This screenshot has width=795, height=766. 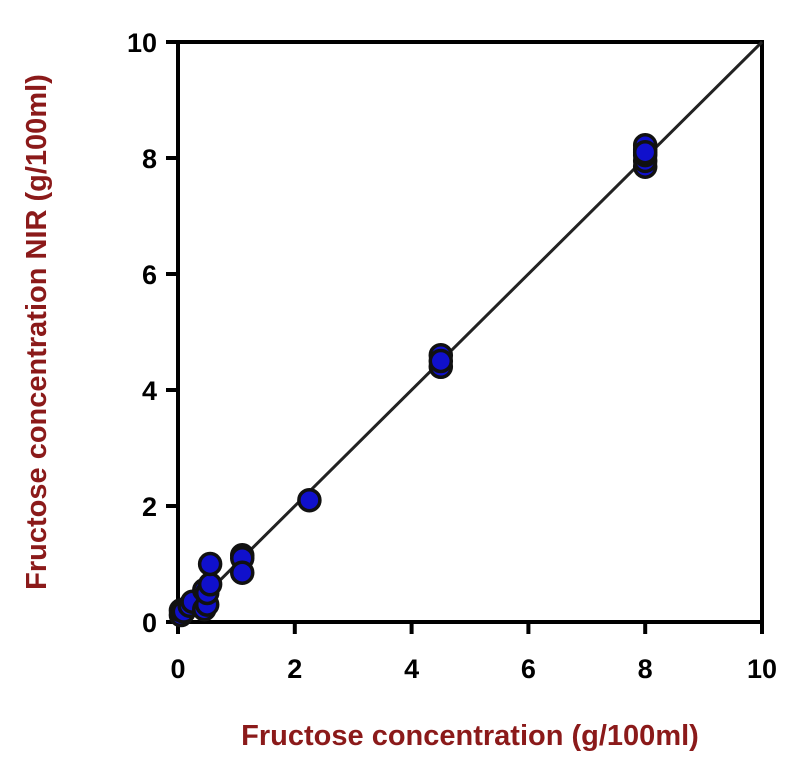 What do you see at coordinates (149, 391) in the screenshot?
I see `y-tick-label-2: 4` at bounding box center [149, 391].